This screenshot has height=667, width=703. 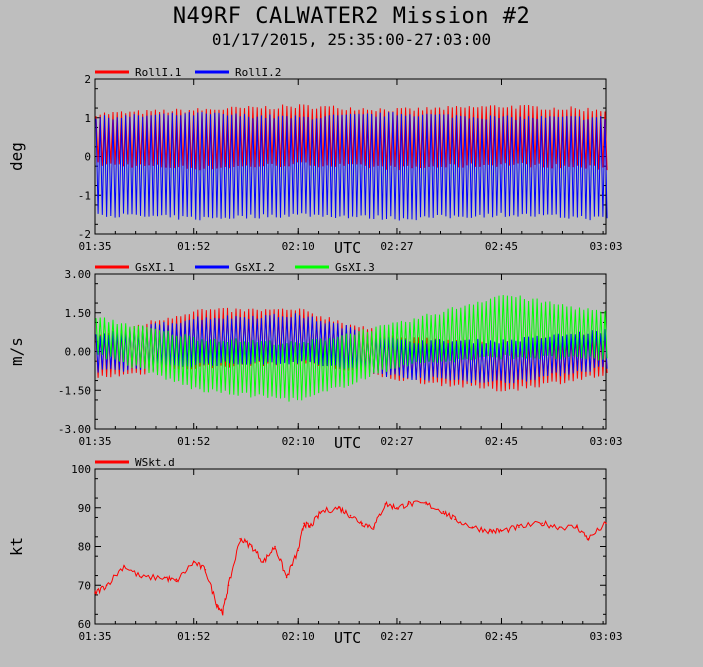 I want to click on legend-label: GsXI.1, so click(x=155, y=267).